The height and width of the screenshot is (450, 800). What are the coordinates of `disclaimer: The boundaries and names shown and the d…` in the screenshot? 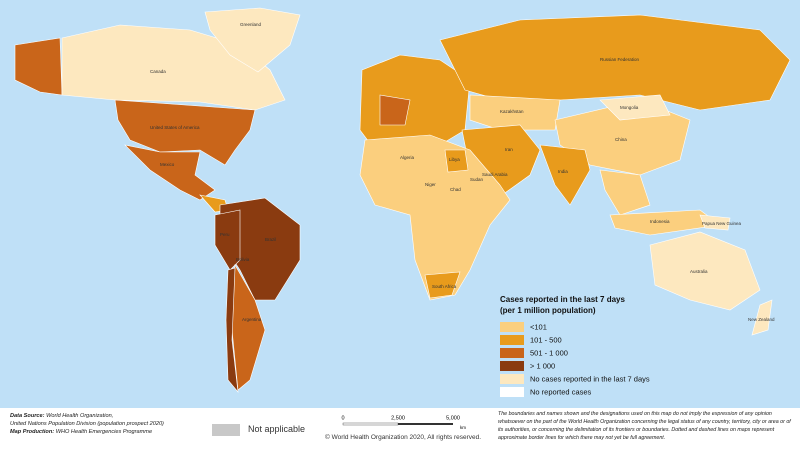 It's located at (644, 426).